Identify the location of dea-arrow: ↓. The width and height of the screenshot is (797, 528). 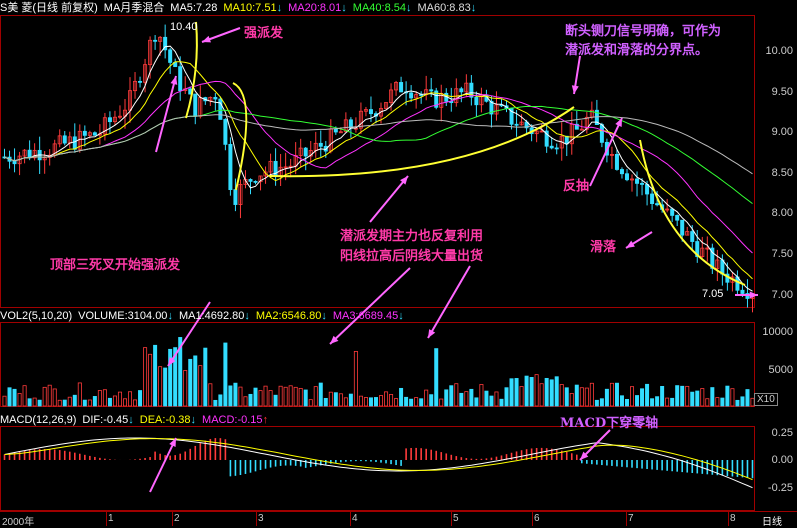
(193, 420).